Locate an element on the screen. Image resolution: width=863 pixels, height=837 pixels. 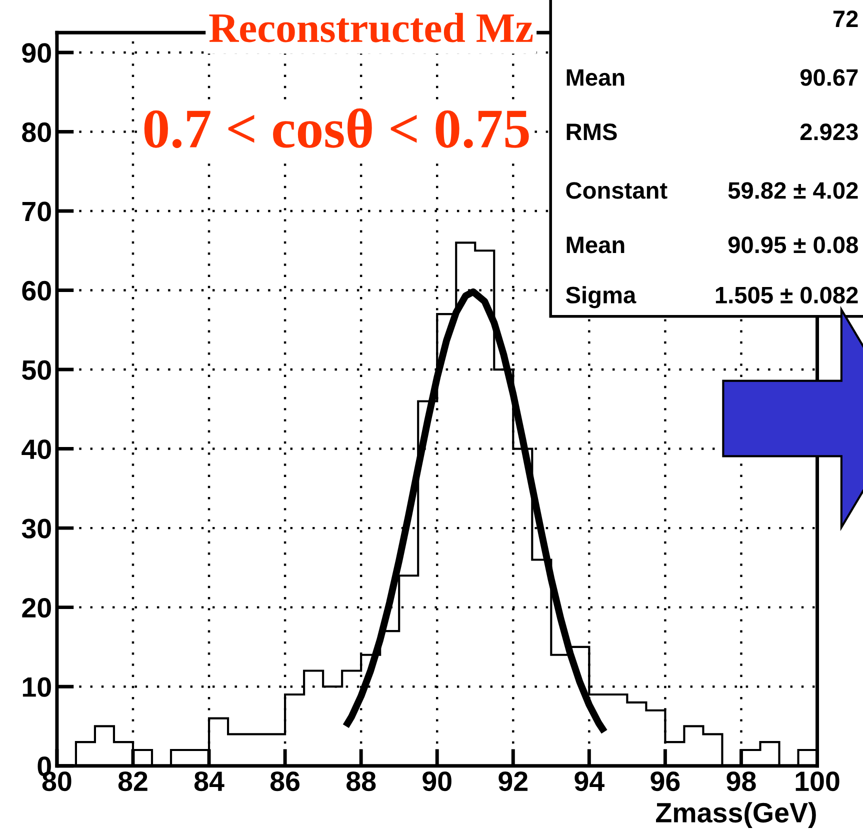
annotation: 90.67 is located at coordinates (829, 77).